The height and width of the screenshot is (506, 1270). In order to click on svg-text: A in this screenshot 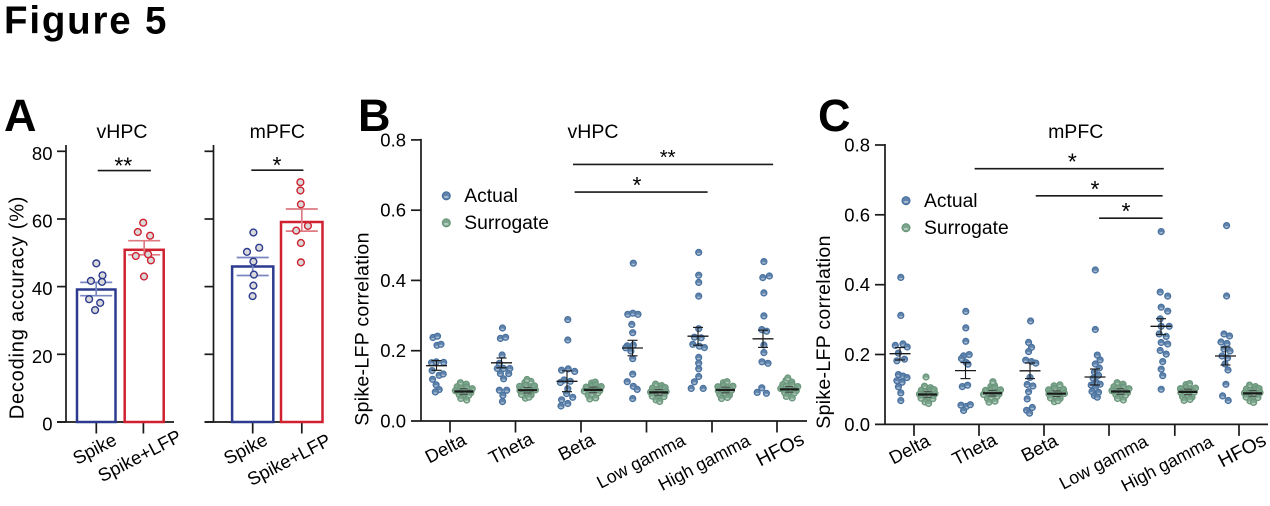, I will do `click(20, 115)`.